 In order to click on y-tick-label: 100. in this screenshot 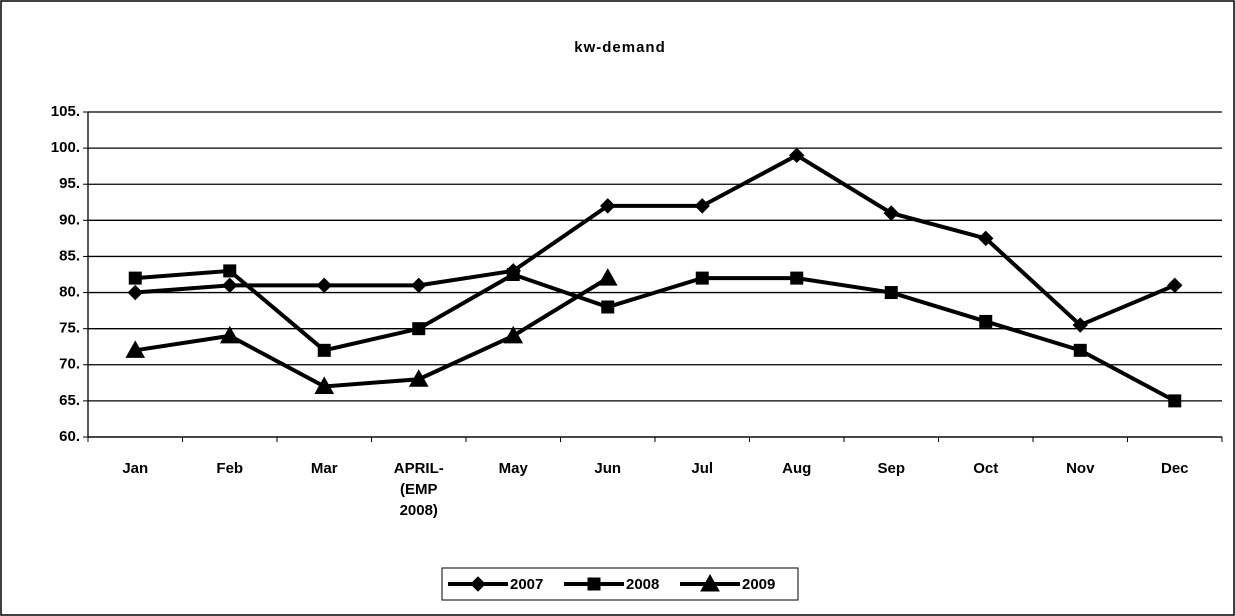, I will do `click(65, 147)`.